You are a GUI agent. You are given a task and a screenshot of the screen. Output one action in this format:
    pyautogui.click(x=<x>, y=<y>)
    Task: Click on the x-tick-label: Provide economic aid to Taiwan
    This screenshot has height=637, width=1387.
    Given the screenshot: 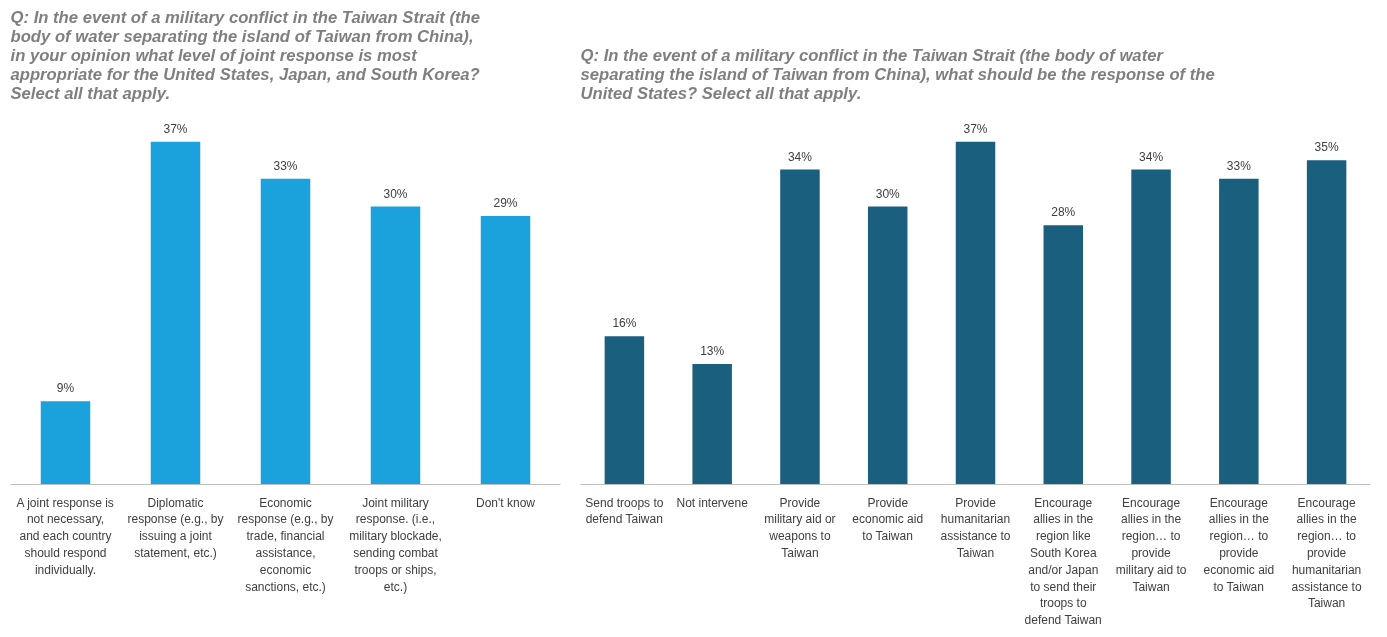 What is the action you would take?
    pyautogui.click(x=888, y=519)
    